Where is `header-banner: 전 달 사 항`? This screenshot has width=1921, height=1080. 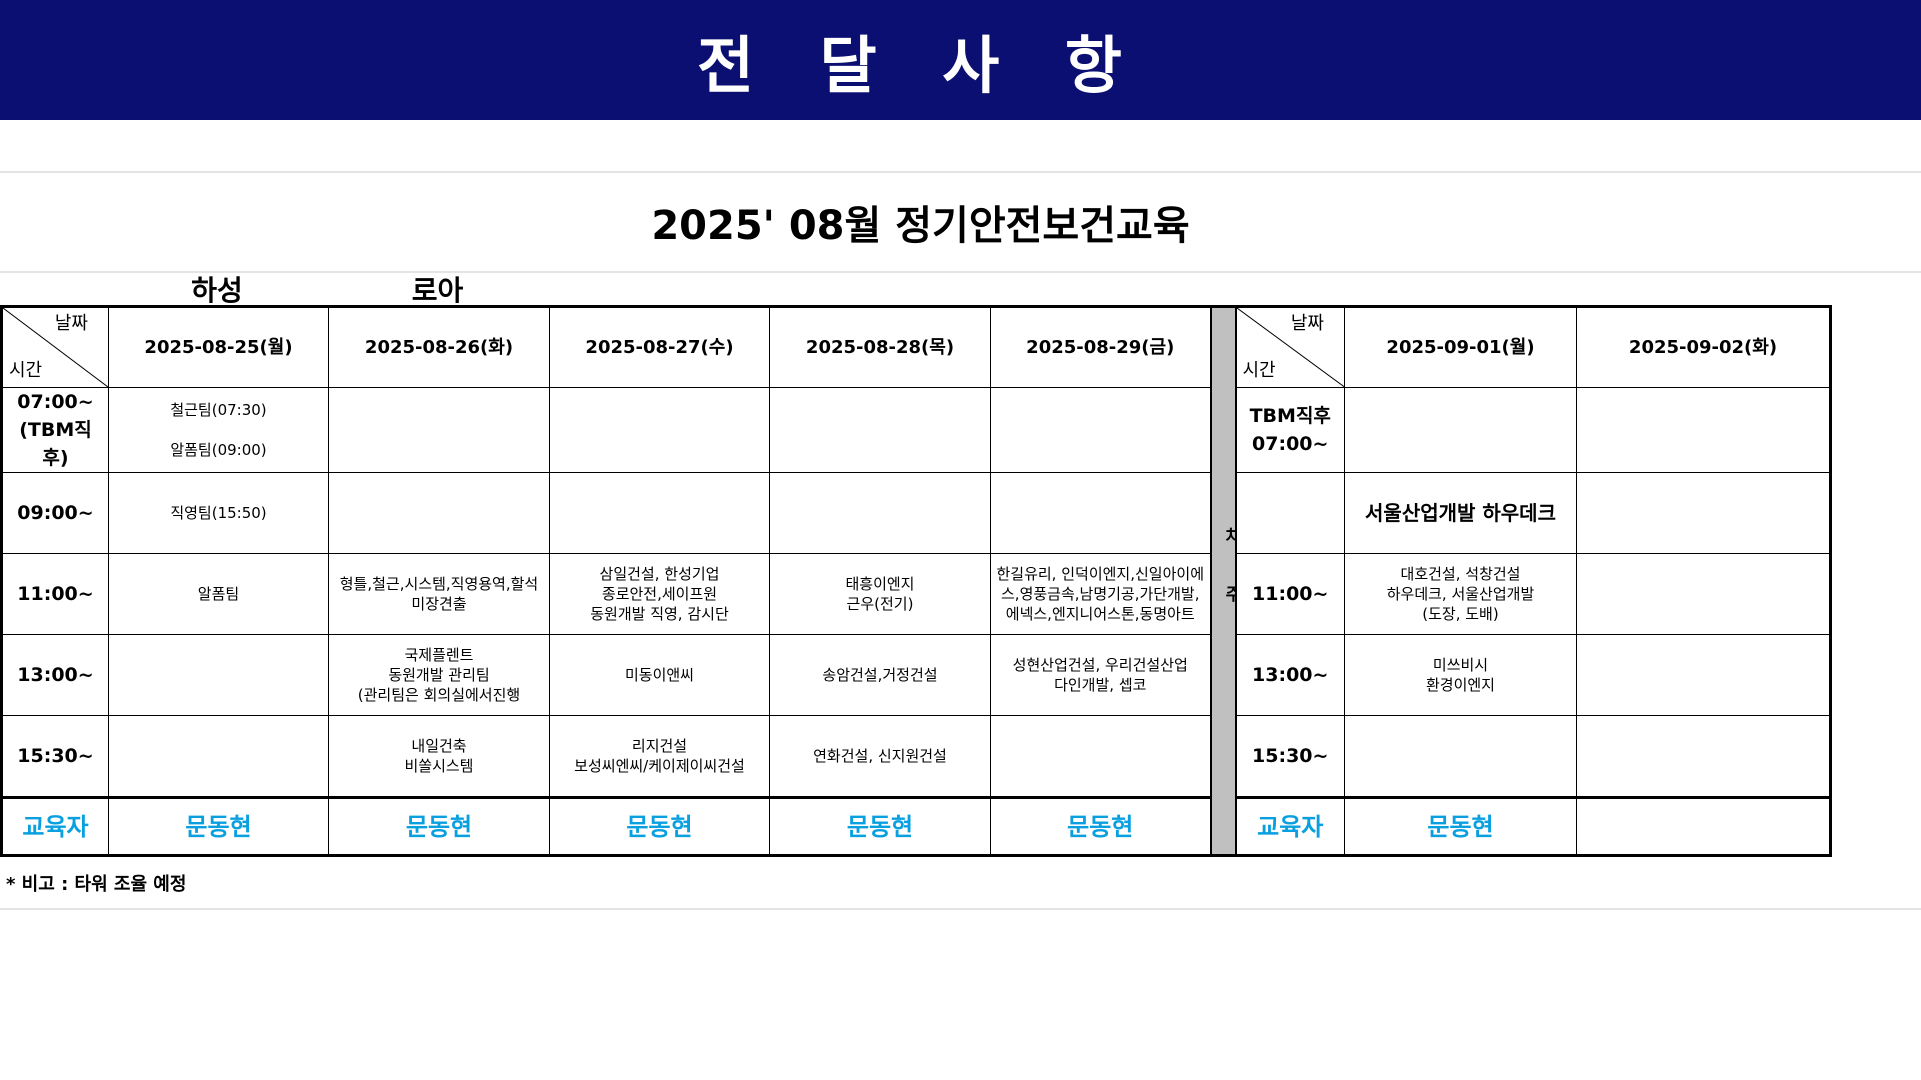
header-banner: 전 달 사 항 is located at coordinates (960, 60).